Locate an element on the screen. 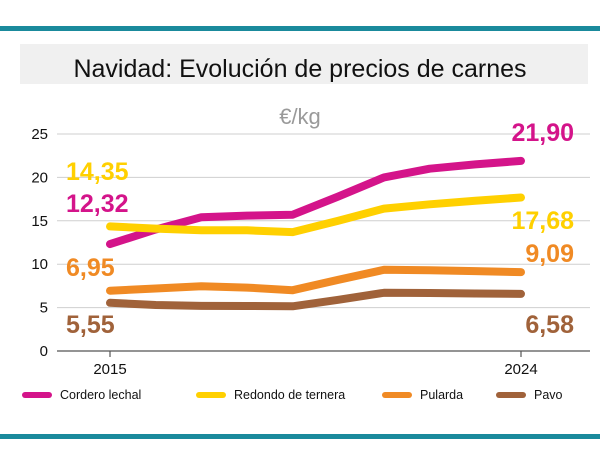 The image size is (600, 465). x-tick-label: 2024 is located at coordinates (520, 369).